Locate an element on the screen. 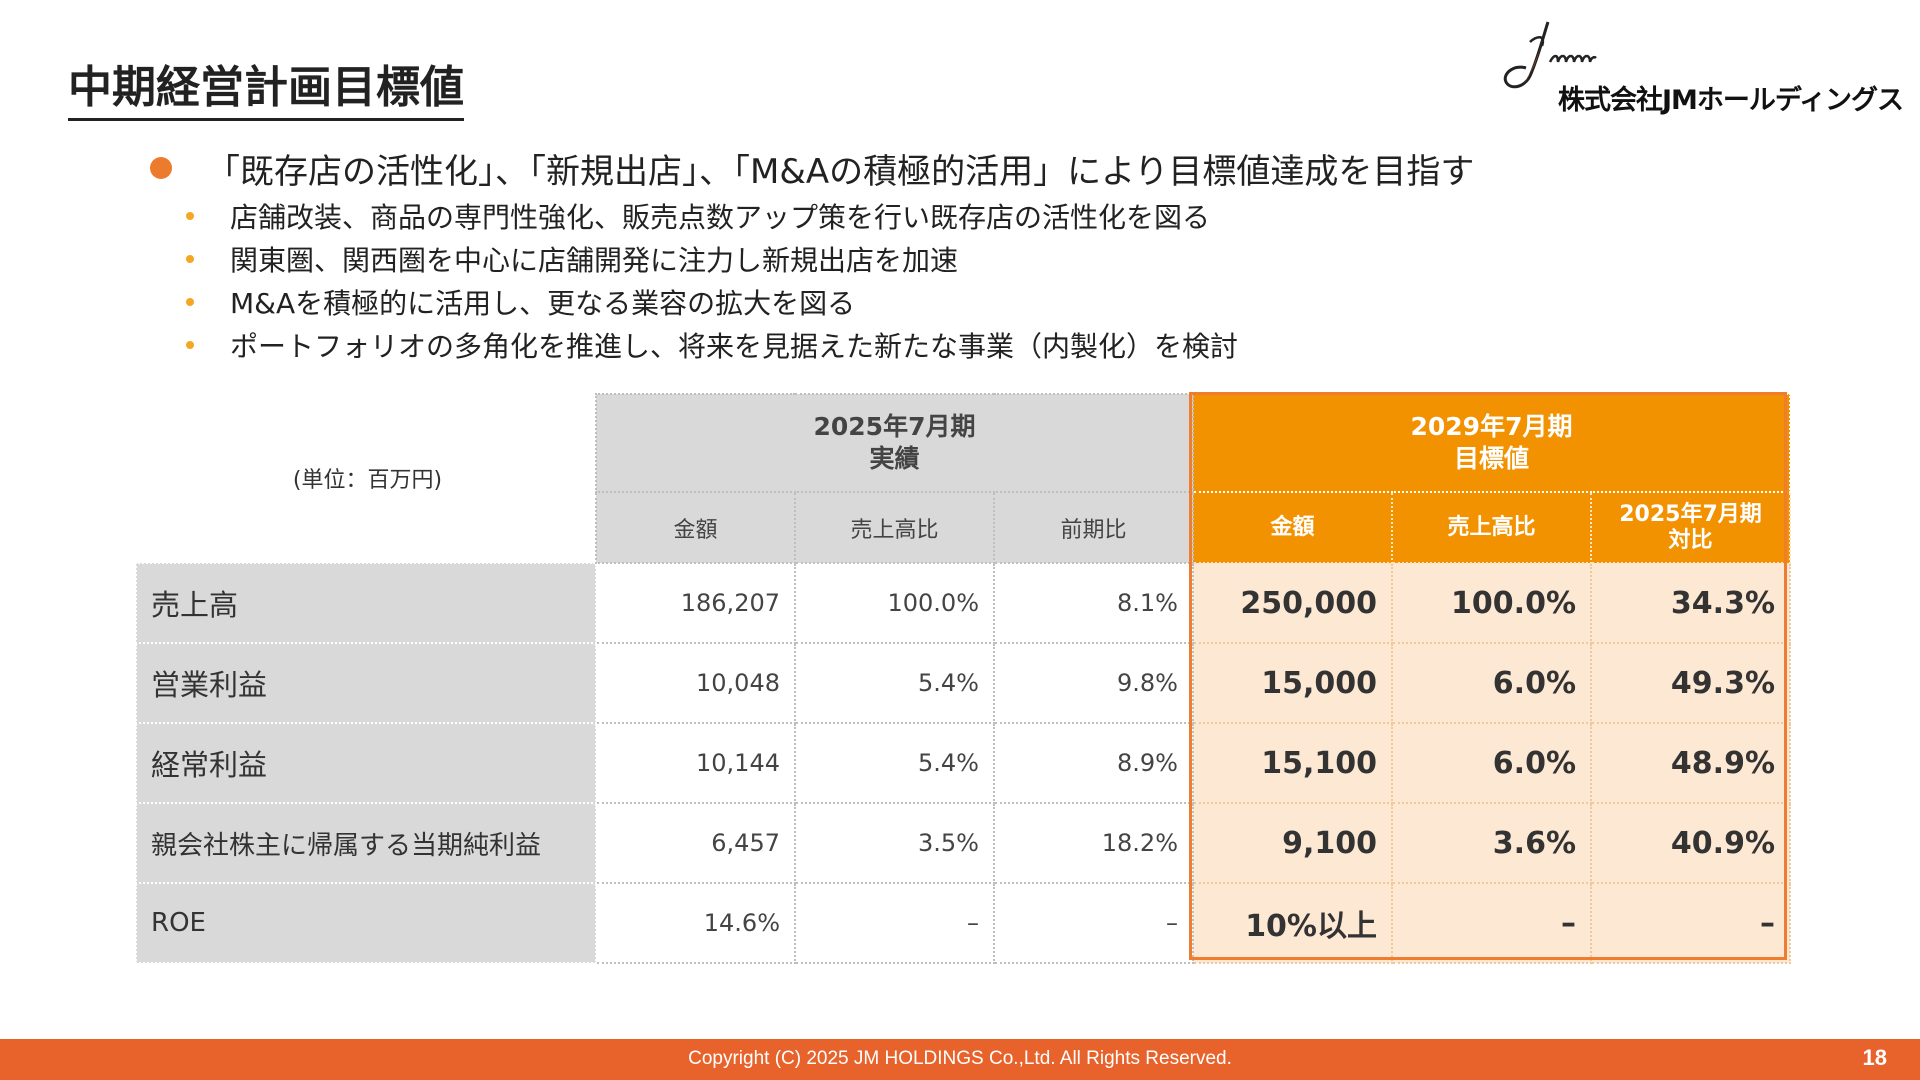 This screenshot has height=1080, width=1920. header-target-line2: 目標値 is located at coordinates (1491, 458).